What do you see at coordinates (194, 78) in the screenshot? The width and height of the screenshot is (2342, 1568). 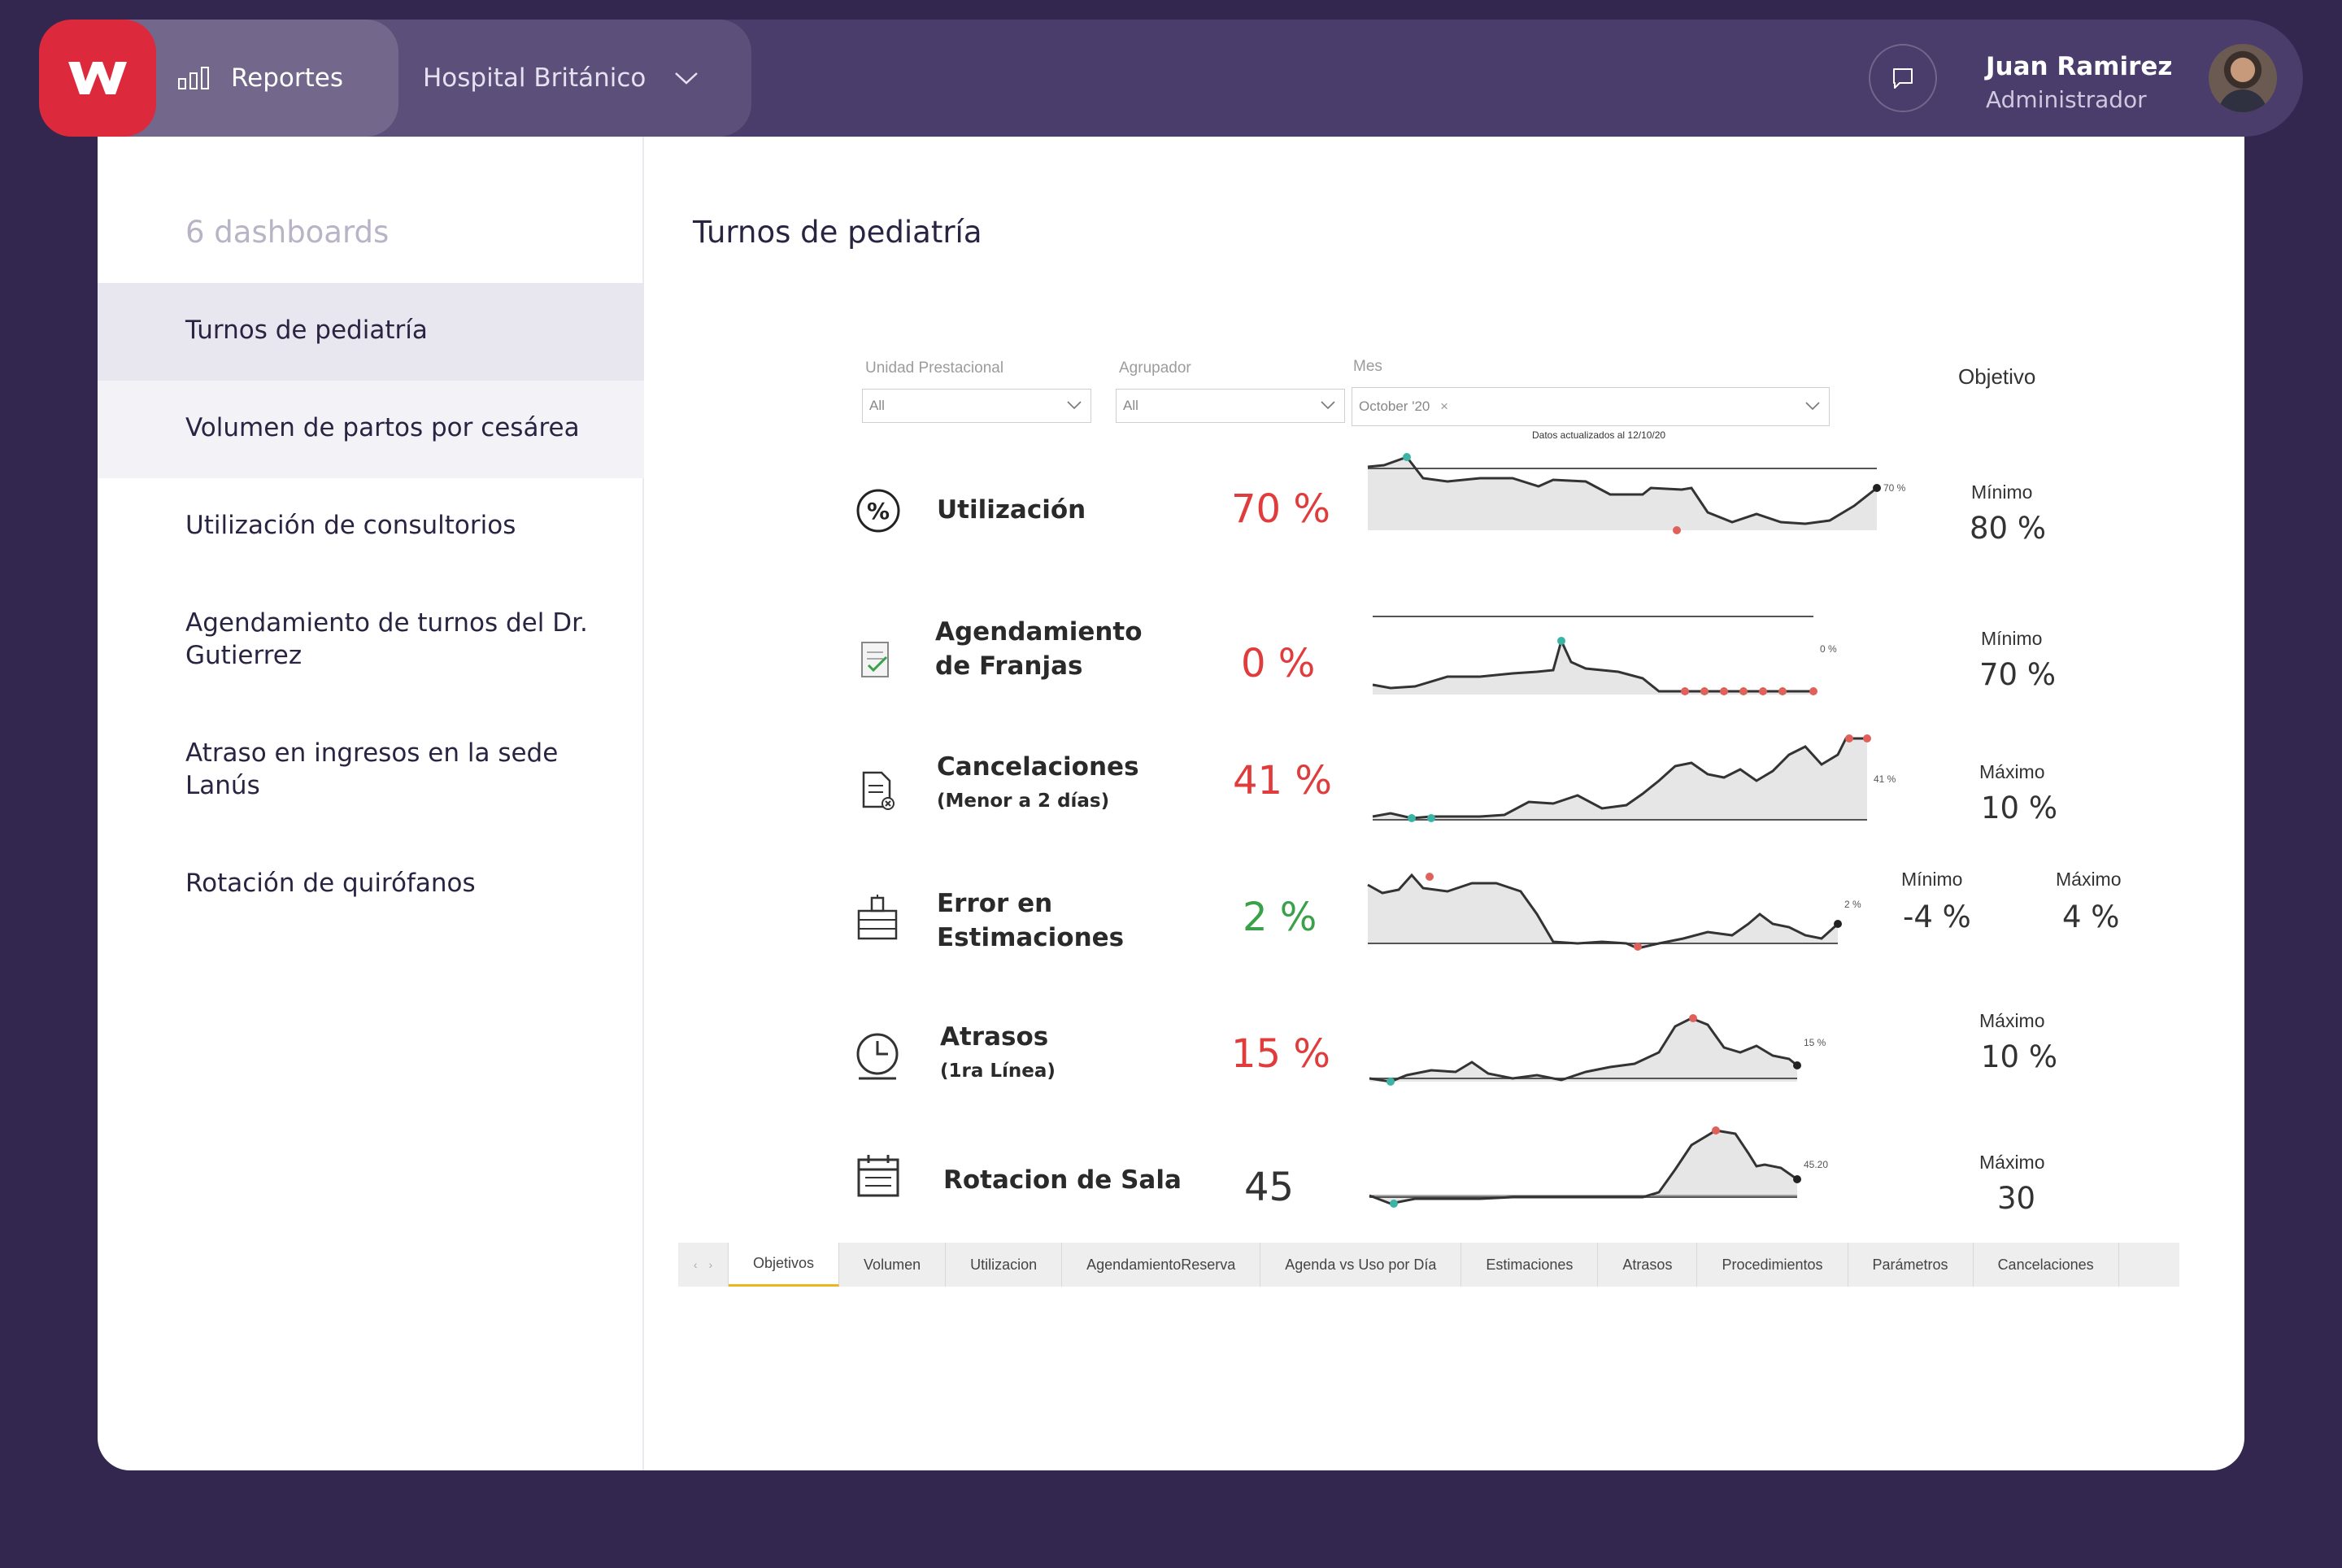 I see `bar-chart-icon` at bounding box center [194, 78].